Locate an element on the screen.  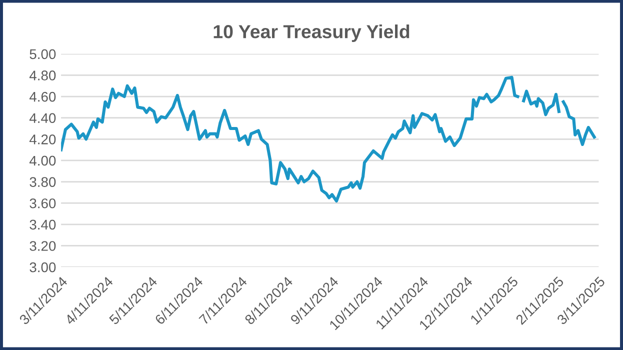
y-tick-label: 5.00 is located at coordinates (43, 54).